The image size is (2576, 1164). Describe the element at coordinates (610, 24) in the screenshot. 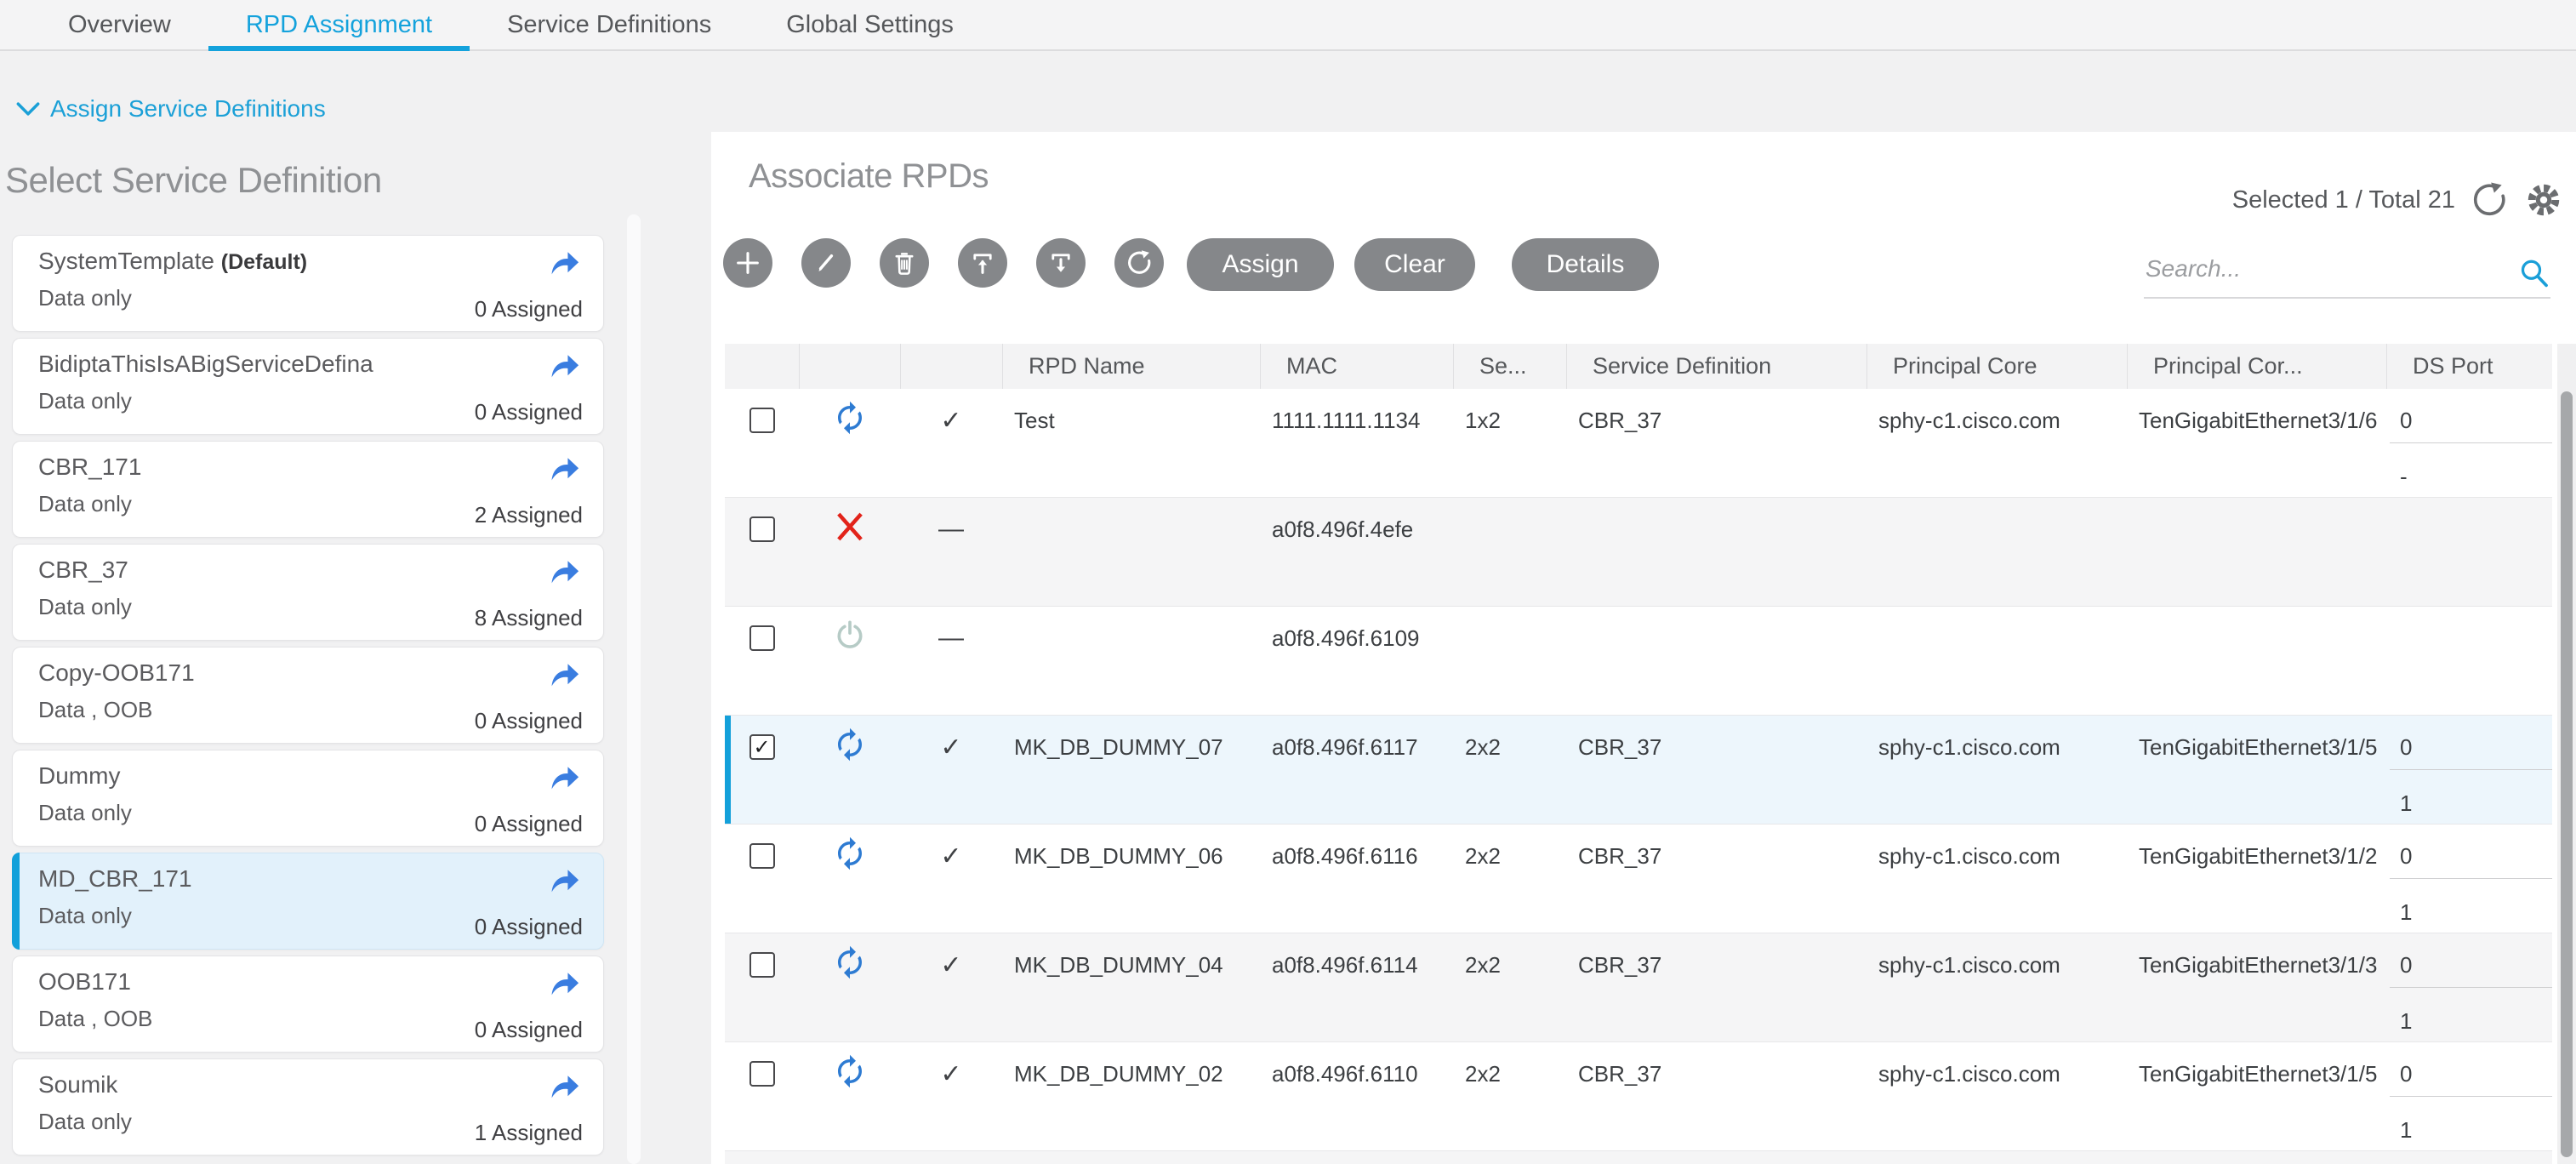

I see `tab-service-definitions: Service Definitions` at that location.